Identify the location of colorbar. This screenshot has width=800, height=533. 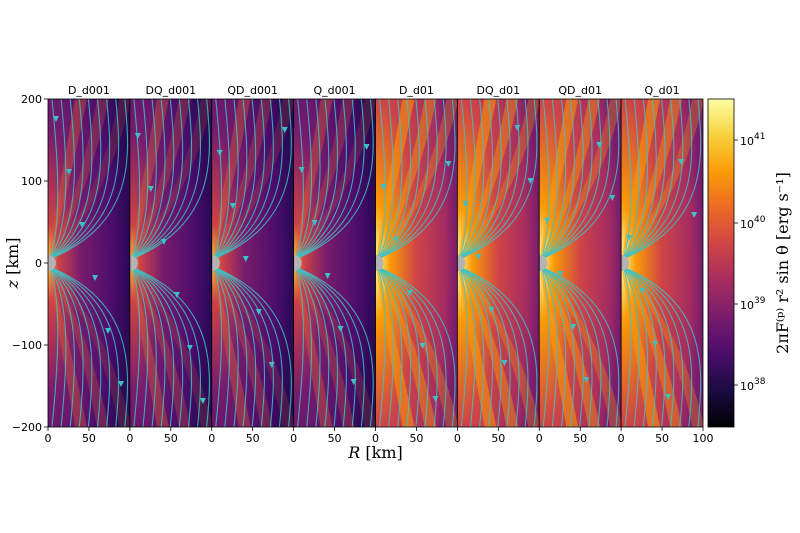
(721, 263).